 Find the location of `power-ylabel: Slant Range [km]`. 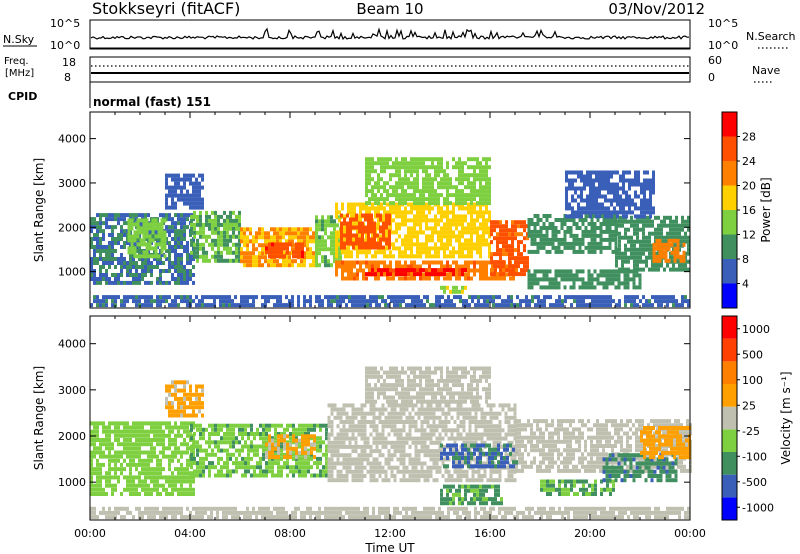

power-ylabel: Slant Range [km] is located at coordinates (39, 210).